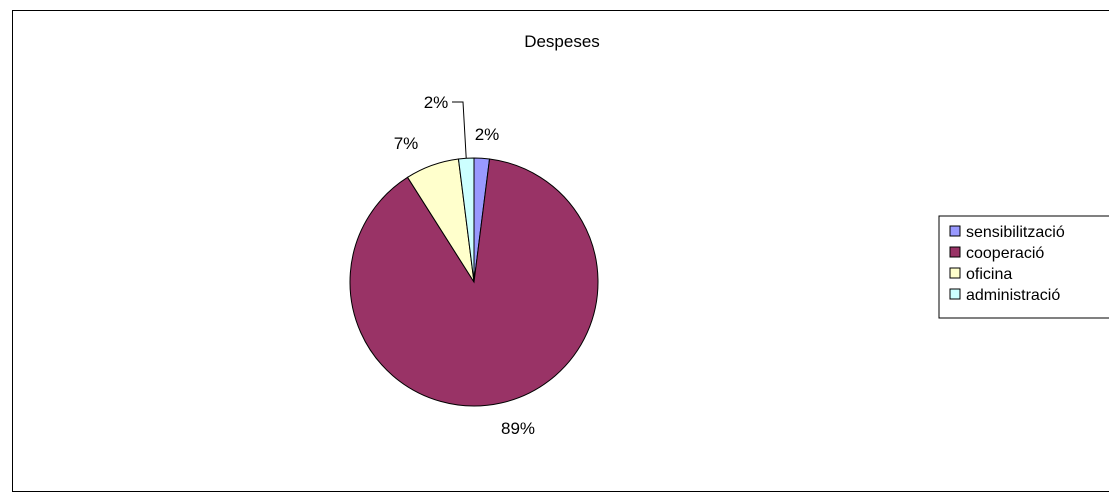 This screenshot has width=1109, height=492. Describe the element at coordinates (1015, 232) in the screenshot. I see `legend-label-1: sensibilització` at that location.